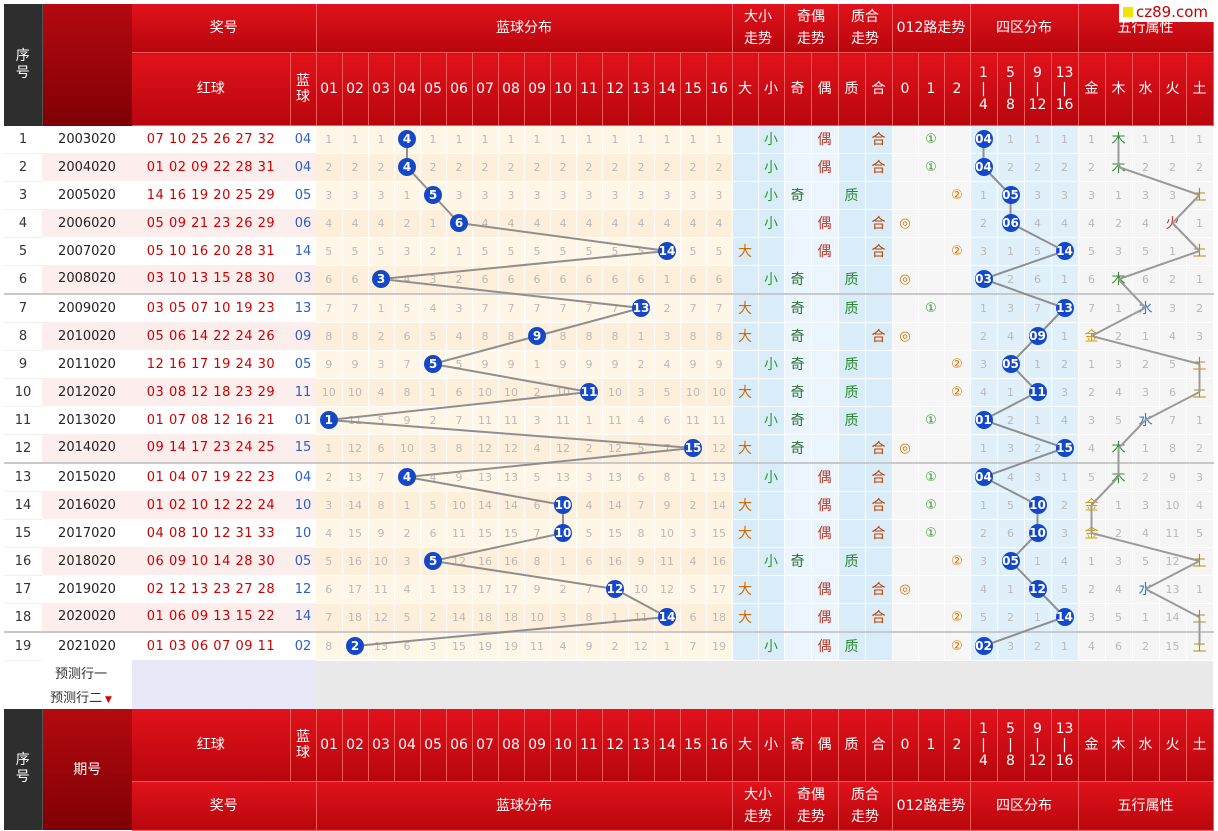  I want to click on quad-cell: 04, so click(984, 167).